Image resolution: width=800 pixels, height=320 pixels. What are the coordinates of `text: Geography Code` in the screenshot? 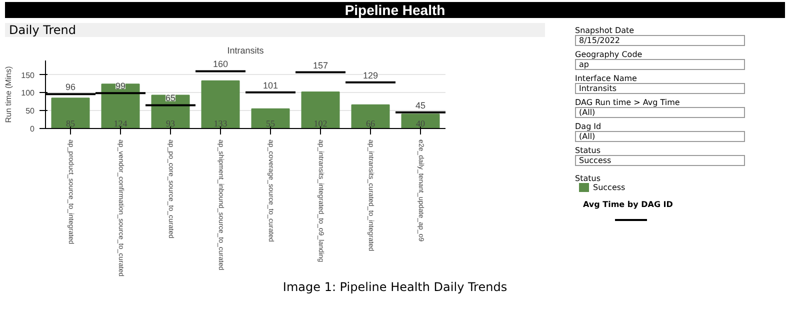 It's located at (609, 54).